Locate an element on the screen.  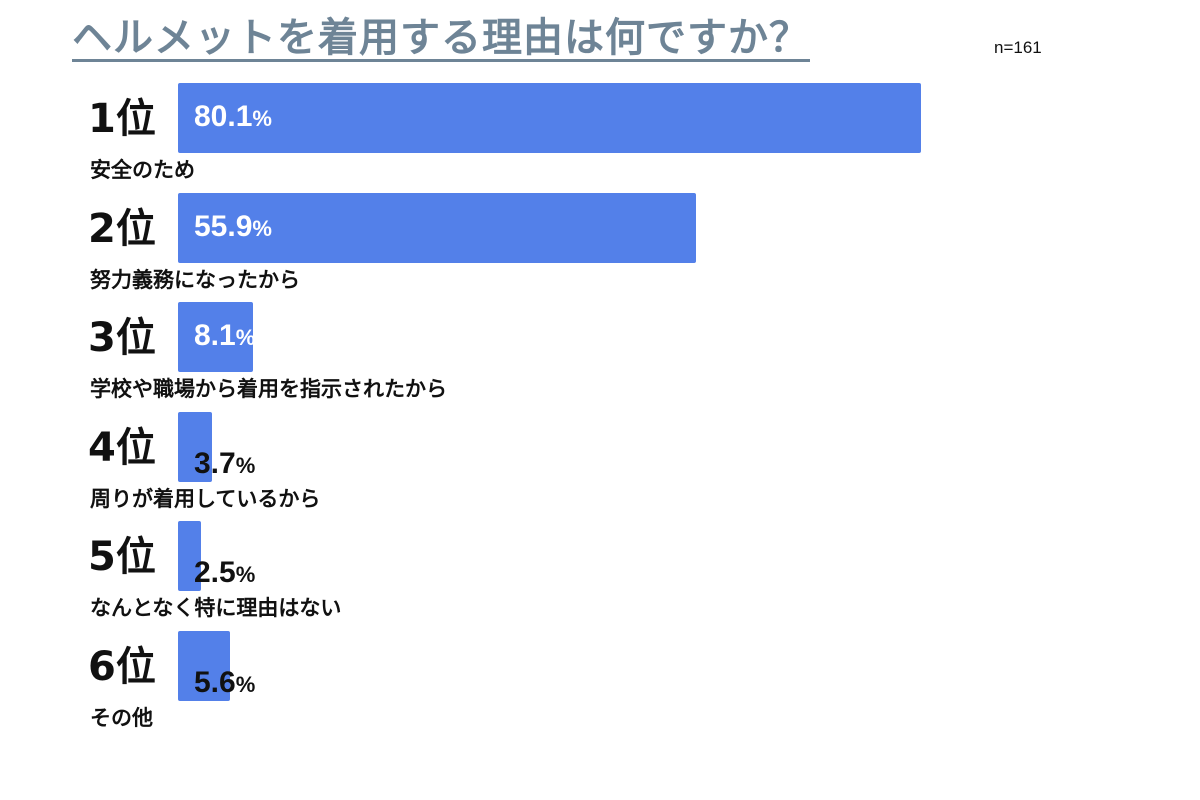
sample-size-label: n=161 is located at coordinates (1018, 47).